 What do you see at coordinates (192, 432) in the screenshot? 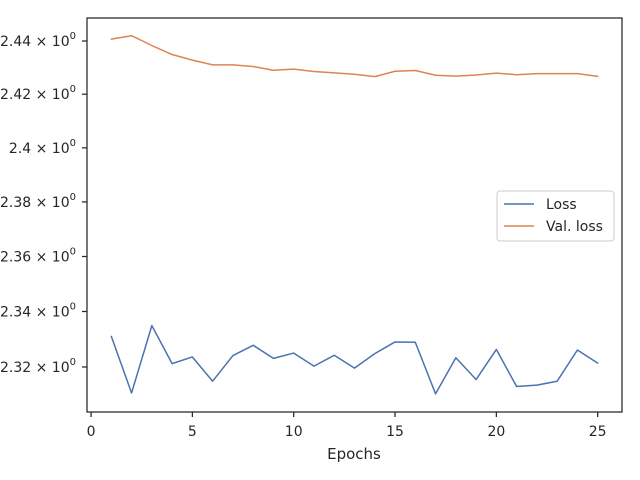
I see `x-tick-label: 5` at bounding box center [192, 432].